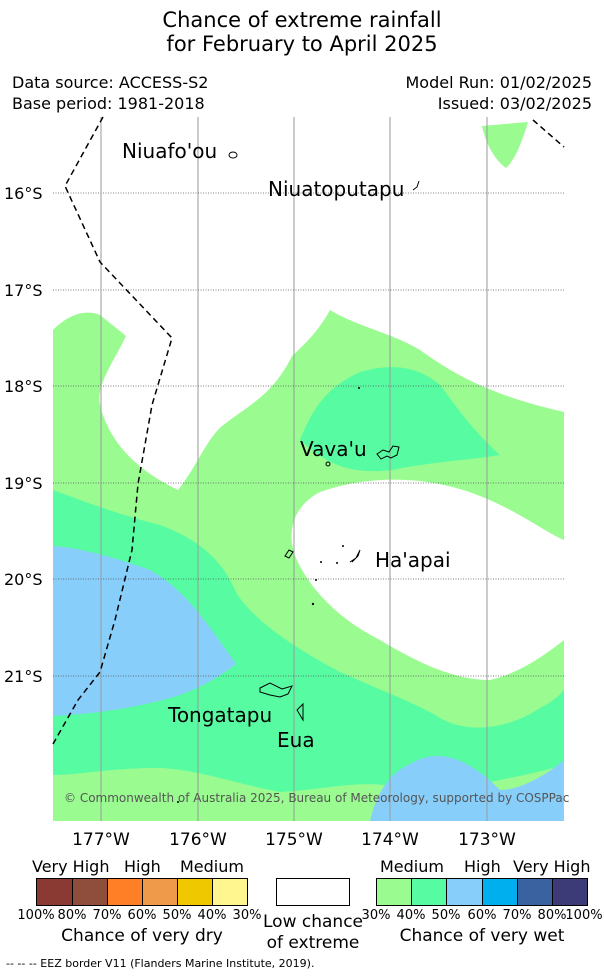 This screenshot has width=604, height=977. I want to click on lat-label-21s: 21°S, so click(23, 676).